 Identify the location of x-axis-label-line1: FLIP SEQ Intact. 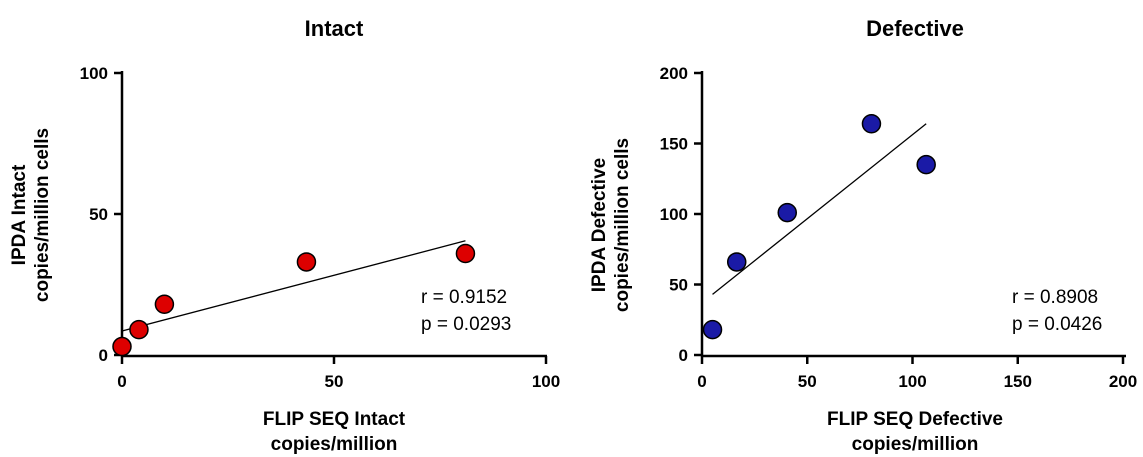
(334, 419).